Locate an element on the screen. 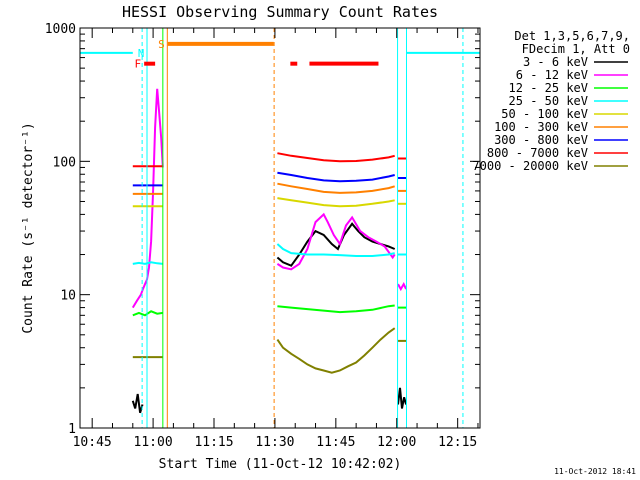  legend-entry-label-0: 3 - 6 keV is located at coordinates (555, 62).